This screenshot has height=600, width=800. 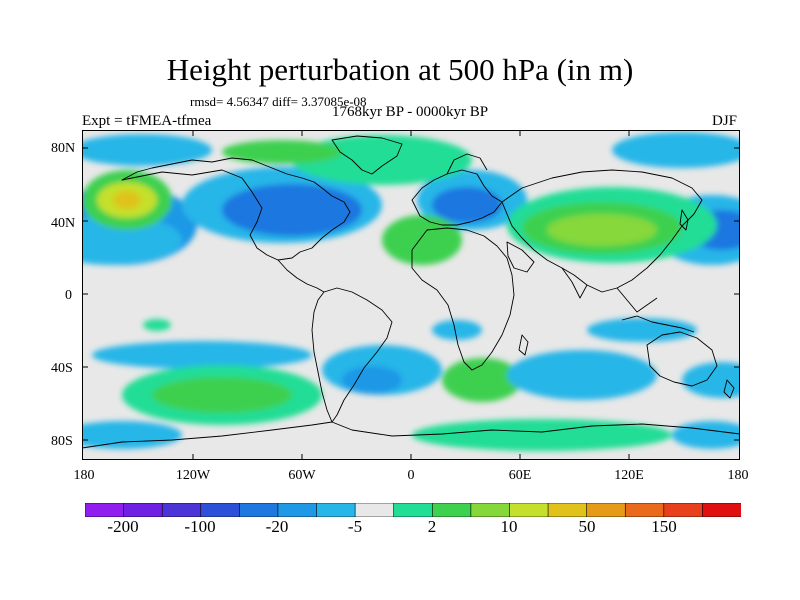 I want to click on colorbar-label-1: -200, so click(x=123, y=526).